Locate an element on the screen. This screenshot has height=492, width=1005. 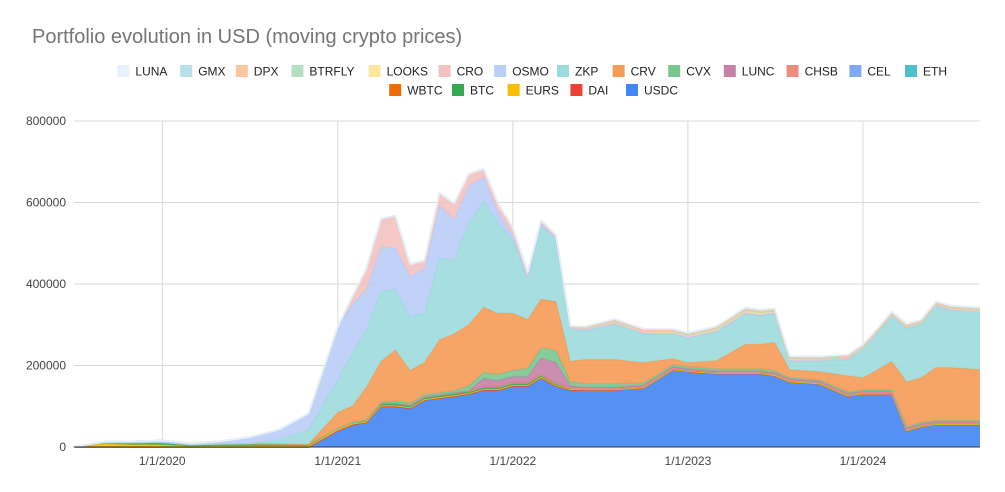
legend-item-osmo: OSMO is located at coordinates (521, 72).